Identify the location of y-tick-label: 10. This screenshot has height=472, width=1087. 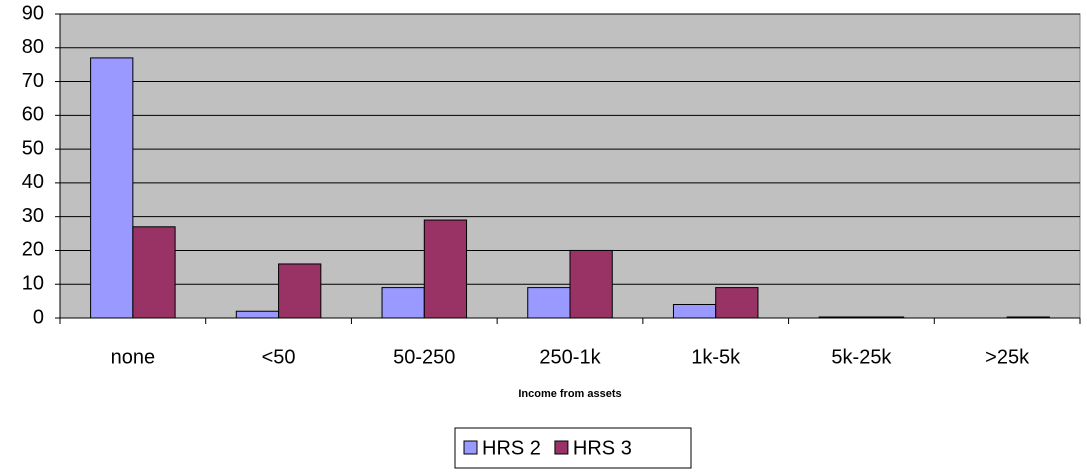
(33, 284).